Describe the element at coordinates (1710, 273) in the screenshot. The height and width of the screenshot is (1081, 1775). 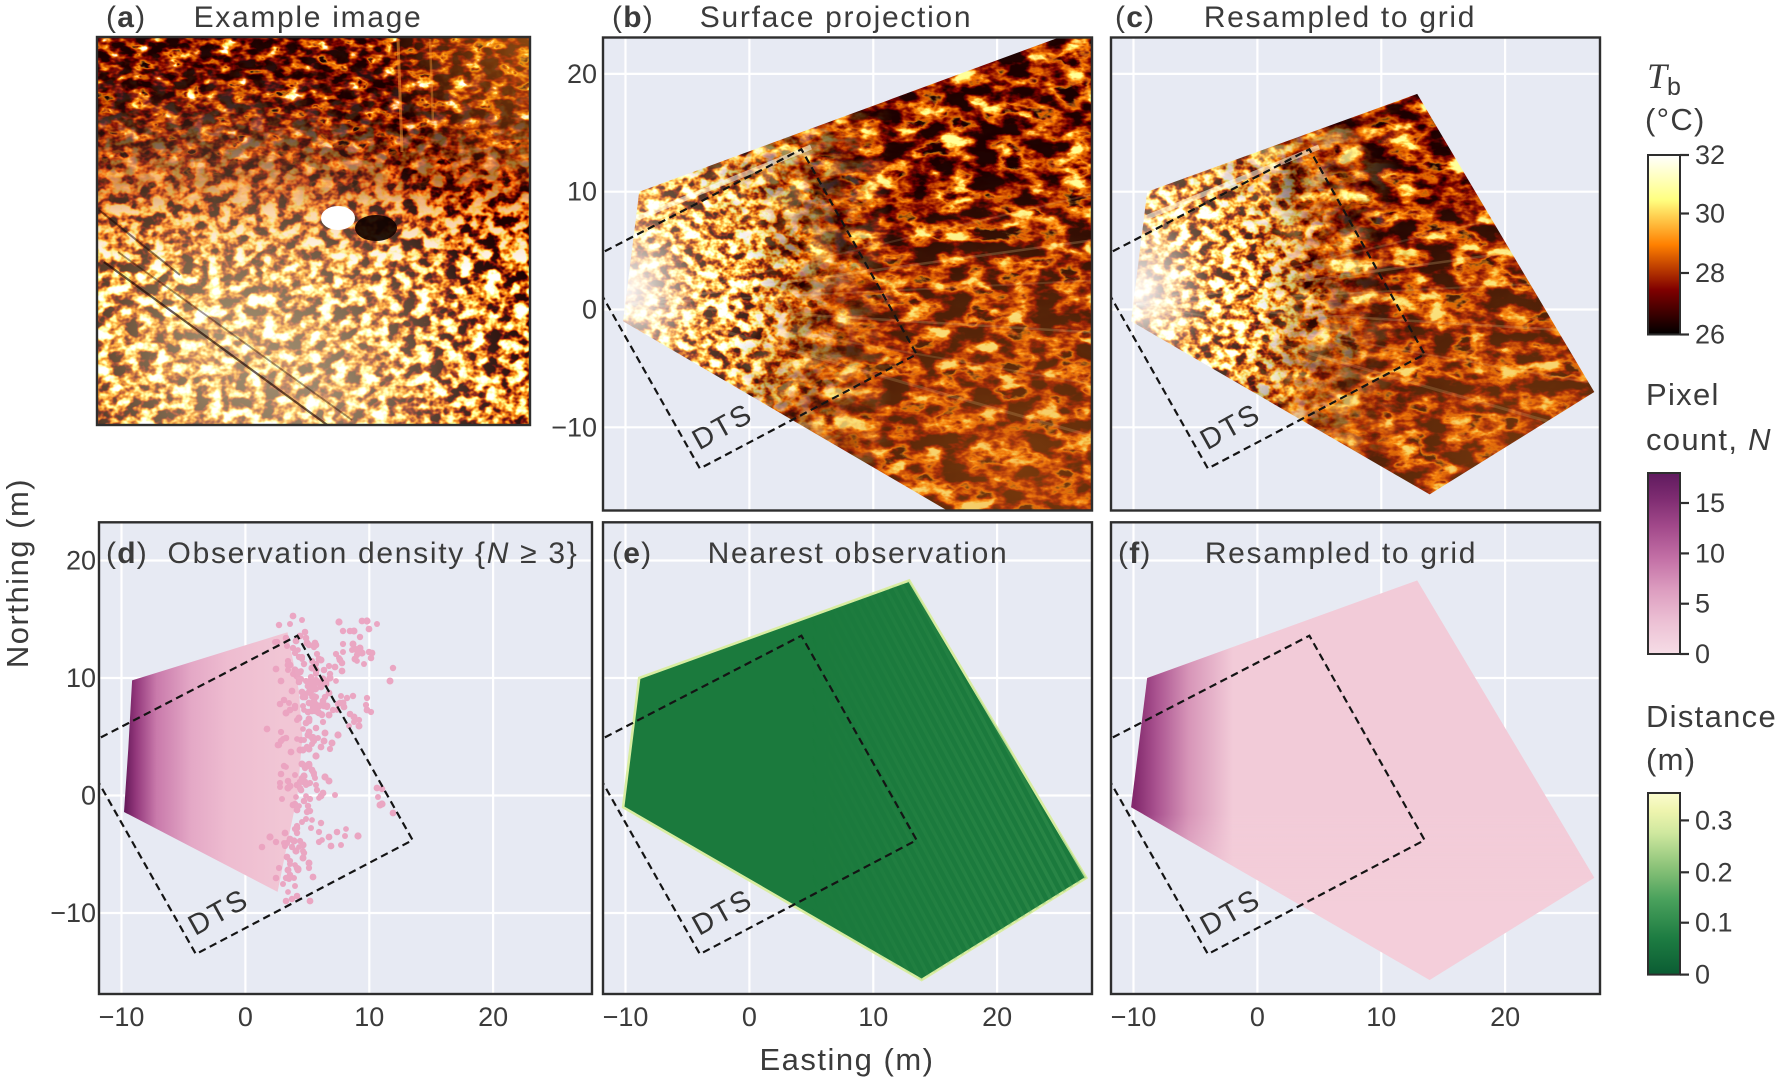
I see `svg-text: 28` at that location.